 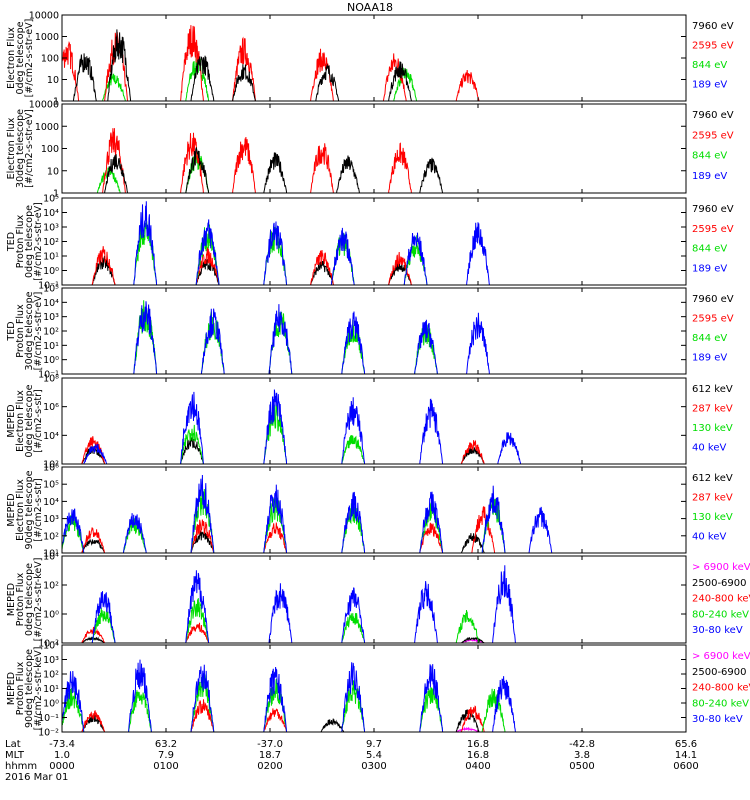 I want to click on legend-entry: 130 keV, so click(x=712, y=428).